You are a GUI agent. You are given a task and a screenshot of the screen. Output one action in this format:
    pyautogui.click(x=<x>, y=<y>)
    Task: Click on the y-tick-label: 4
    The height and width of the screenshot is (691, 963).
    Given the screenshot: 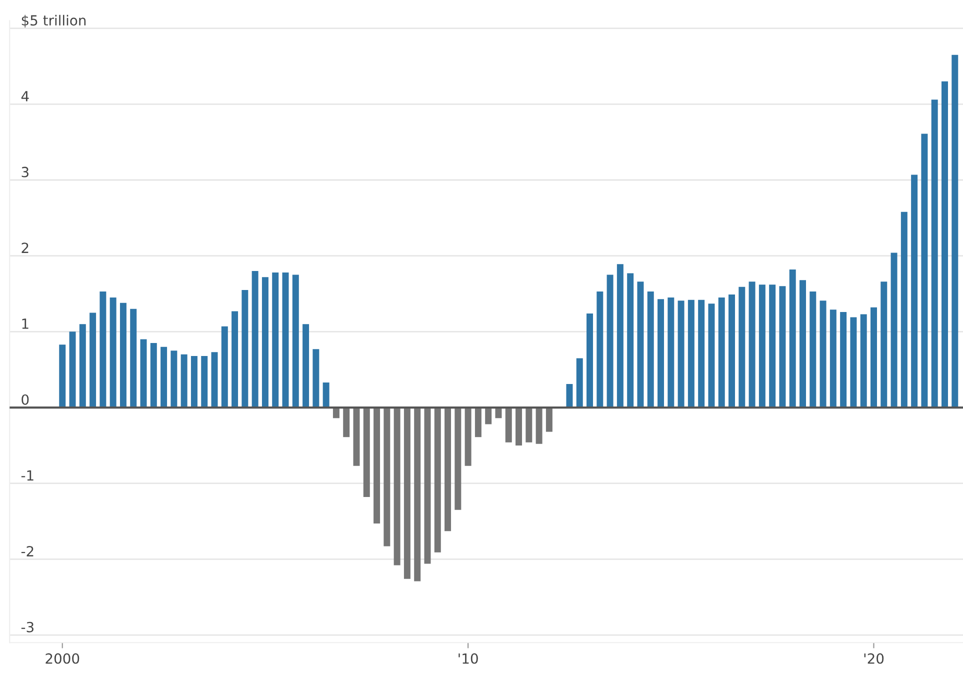 What is the action you would take?
    pyautogui.click(x=25, y=96)
    